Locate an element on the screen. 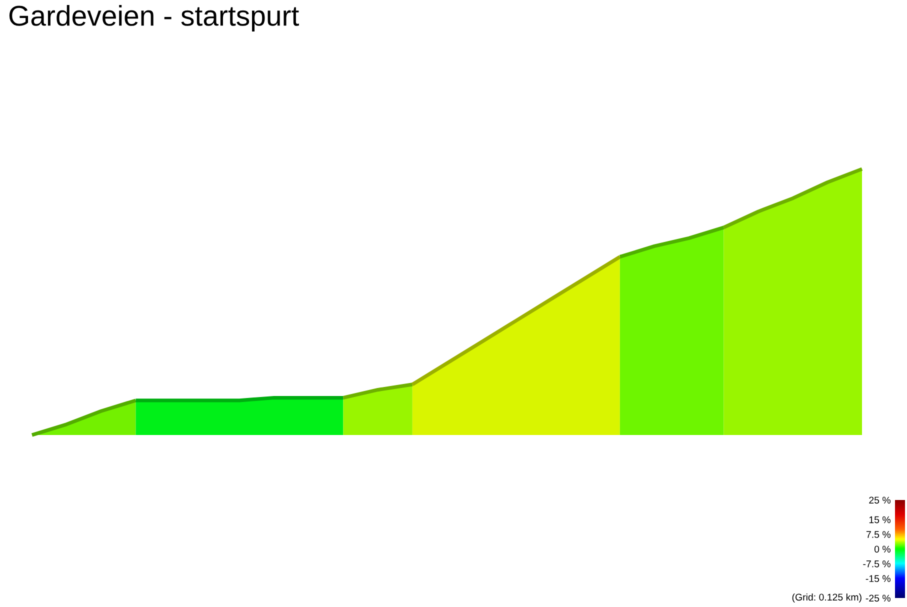 This screenshot has width=907, height=607. text: (Grid: 0.125 km) is located at coordinates (827, 598).